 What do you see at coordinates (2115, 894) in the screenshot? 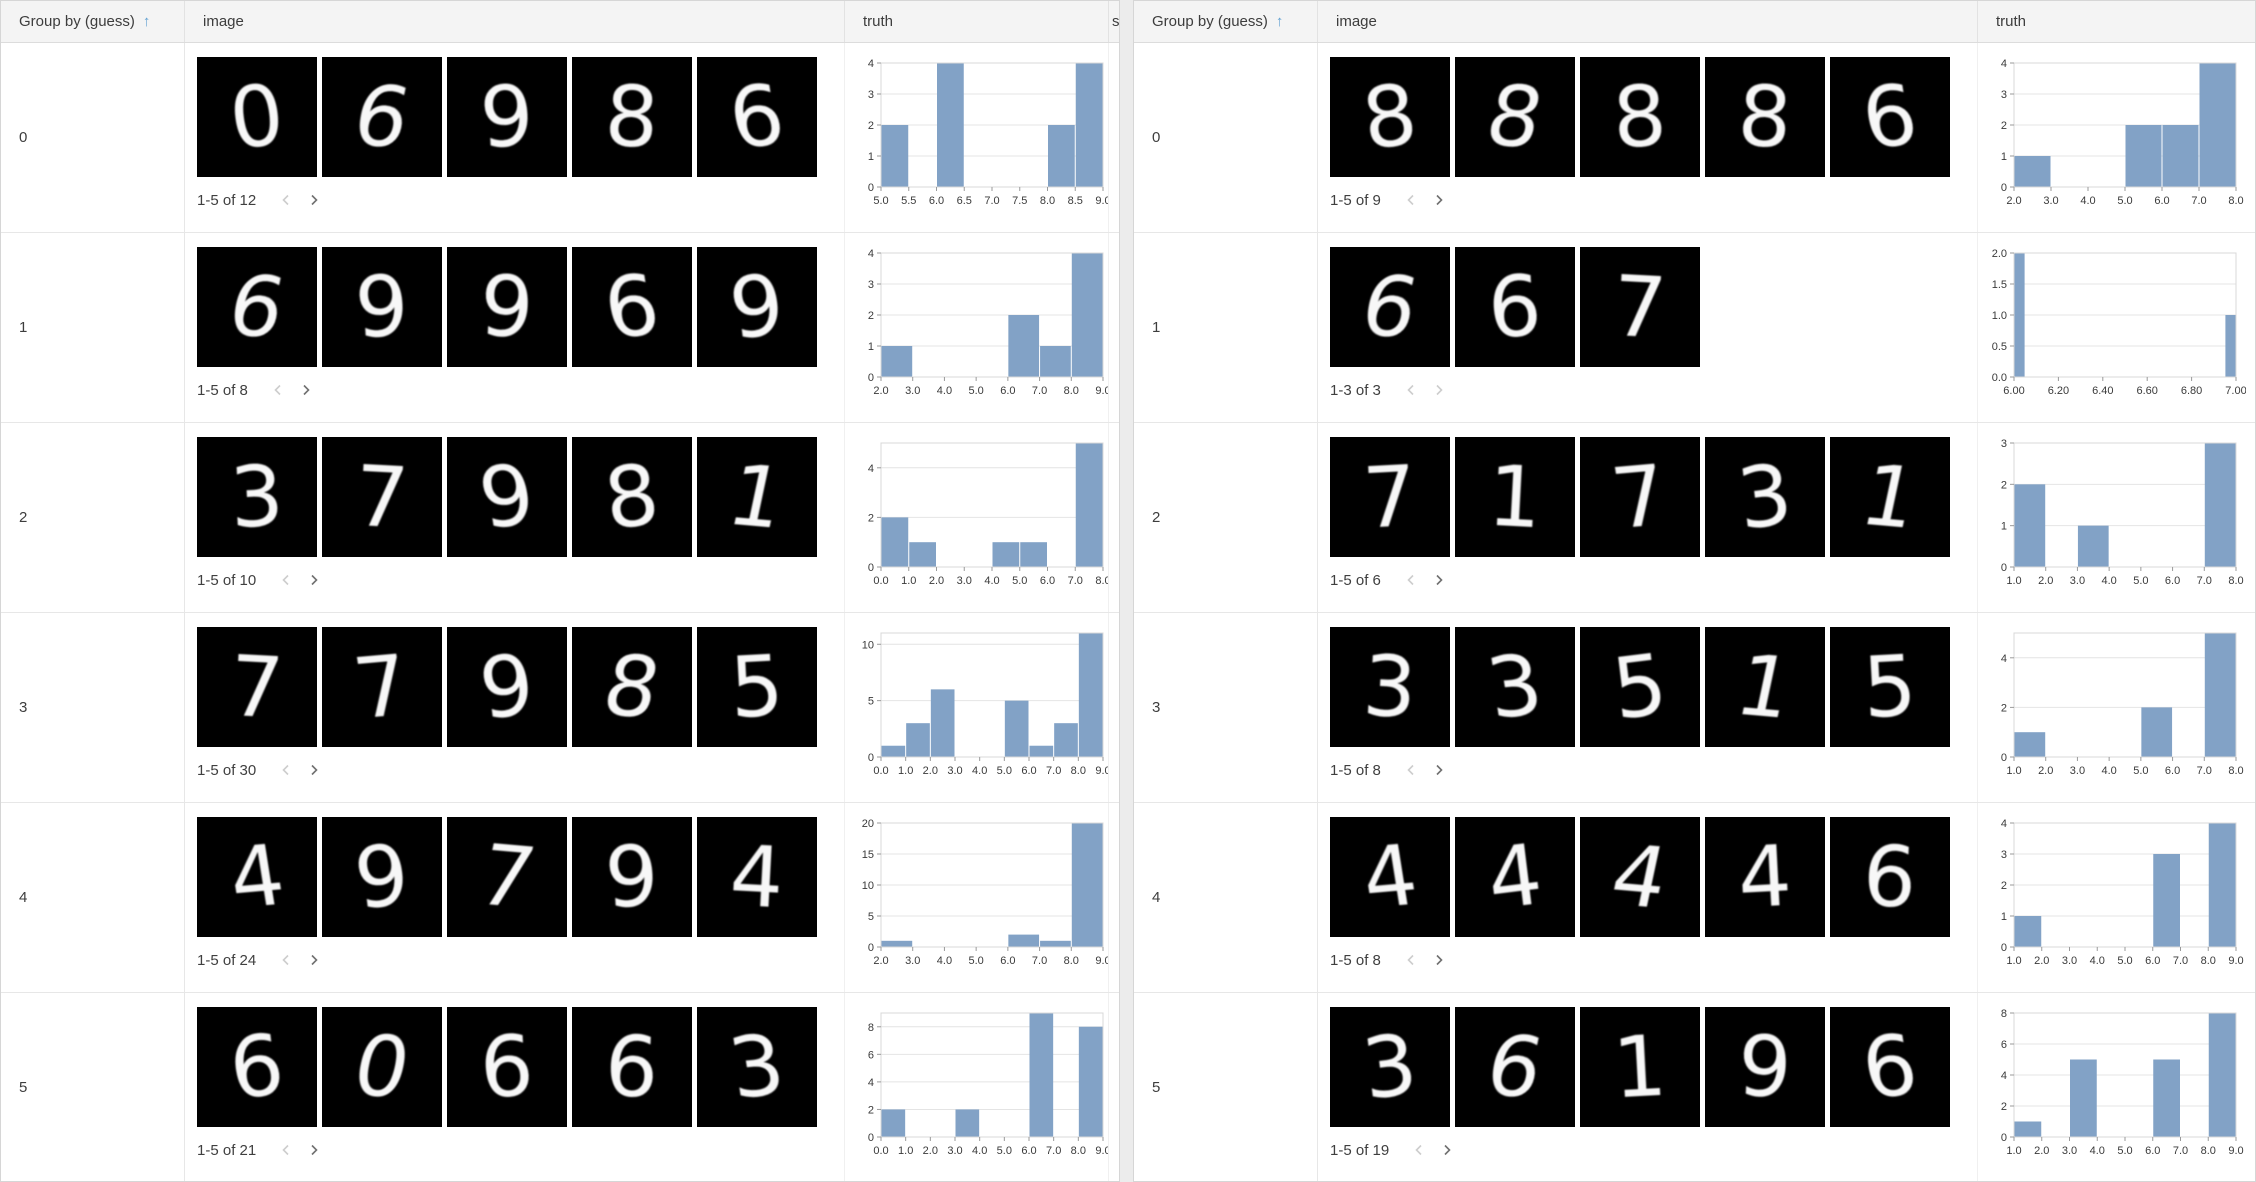
I see `truth-histogram: 1.0 2.0 3.0 4.0 5.0 6.0 7.0 8.0 9.0 0 1 2 3 4` at bounding box center [2115, 894].